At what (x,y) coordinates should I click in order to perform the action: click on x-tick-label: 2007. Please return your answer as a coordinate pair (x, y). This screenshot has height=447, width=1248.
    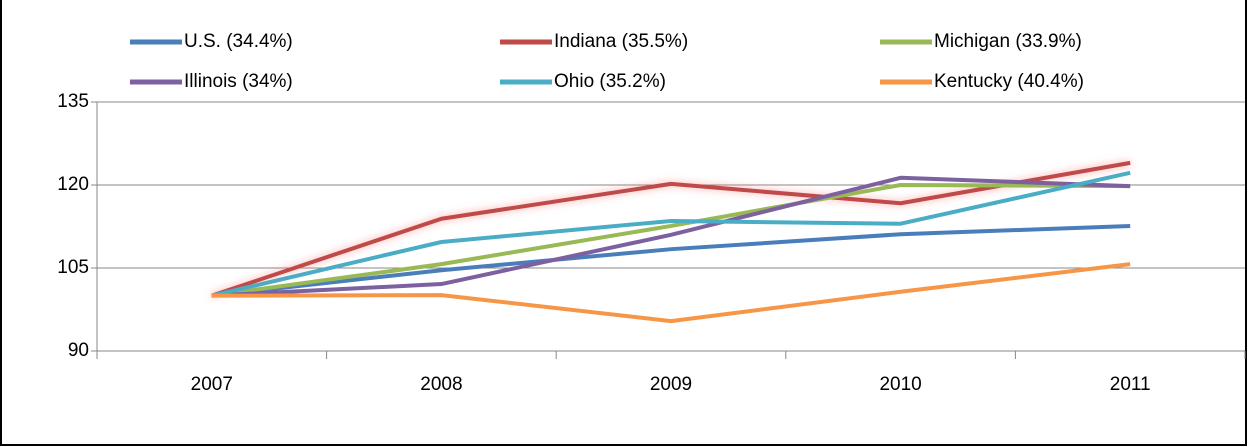
    Looking at the image, I should click on (212, 384).